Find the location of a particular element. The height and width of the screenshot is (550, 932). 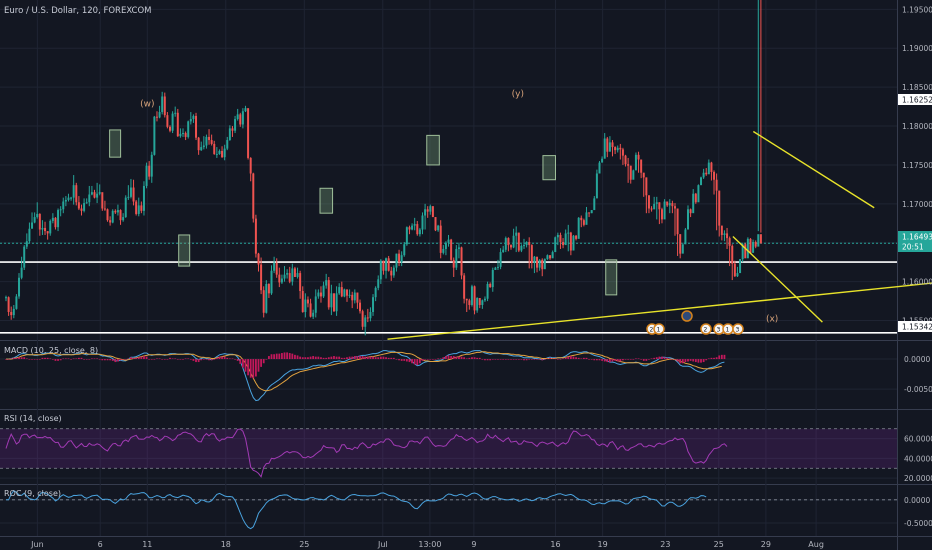

event-badge-ring is located at coordinates (687, 316).